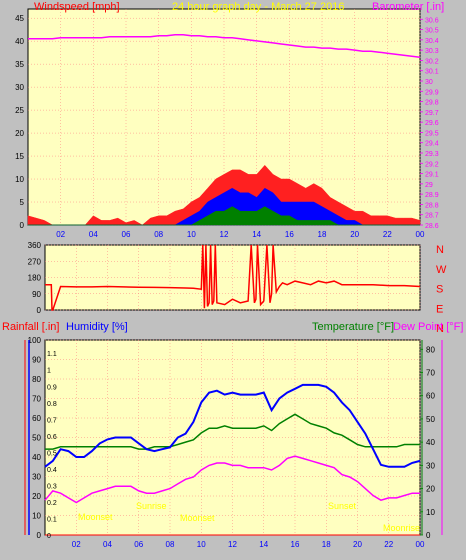 This screenshot has height=560, width=466. I want to click on temperature-axis-label: Temperature [°F], so click(353, 327).